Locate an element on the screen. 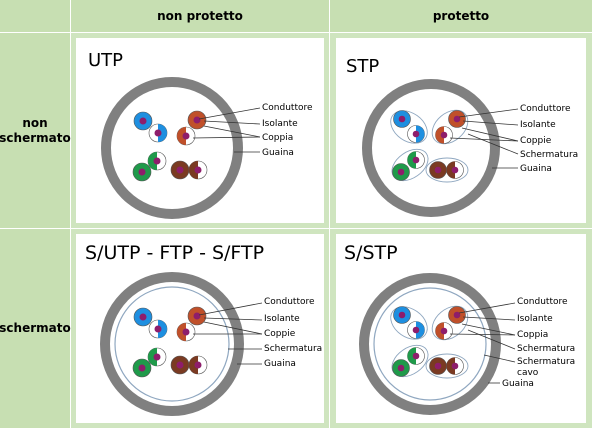 The height and width of the screenshot is (428, 592). sstp-label-guaina: Guaina is located at coordinates (518, 384).